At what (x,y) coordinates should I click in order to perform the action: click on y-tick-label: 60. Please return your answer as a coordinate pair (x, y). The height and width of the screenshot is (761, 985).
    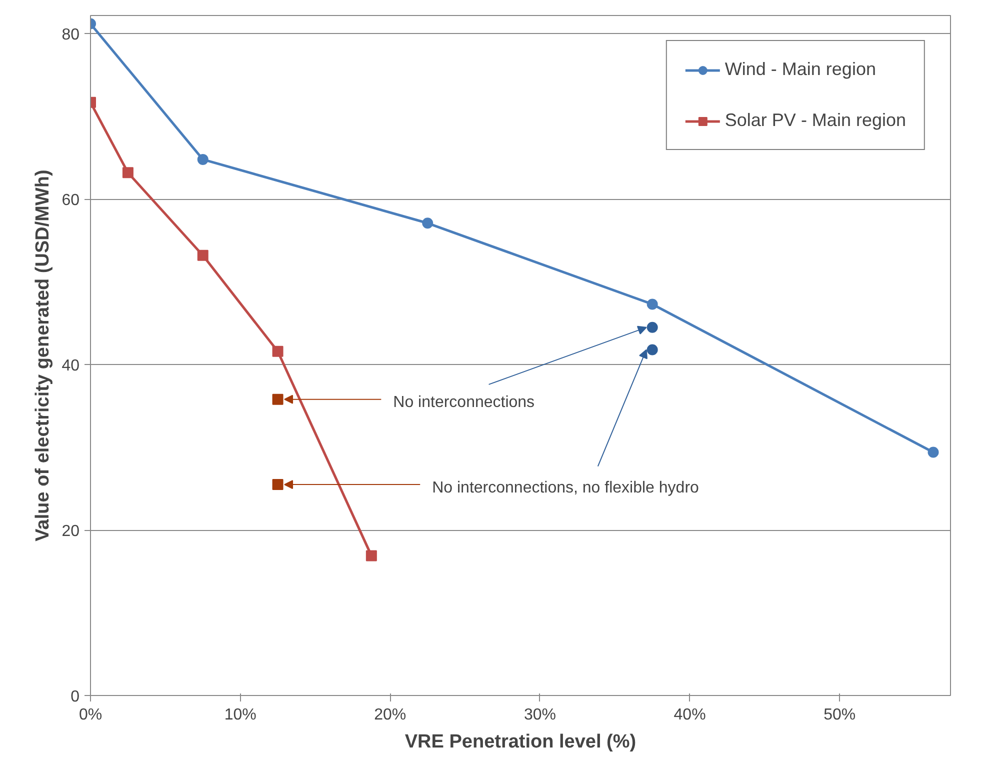
    Looking at the image, I should click on (71, 201).